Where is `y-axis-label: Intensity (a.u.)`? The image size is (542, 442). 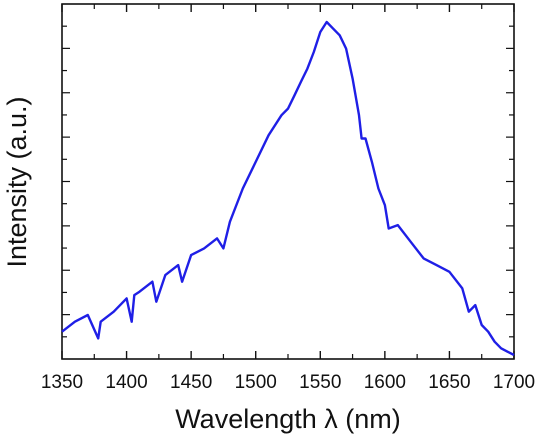 y-axis-label: Intensity (a.u.) is located at coordinates (17, 181).